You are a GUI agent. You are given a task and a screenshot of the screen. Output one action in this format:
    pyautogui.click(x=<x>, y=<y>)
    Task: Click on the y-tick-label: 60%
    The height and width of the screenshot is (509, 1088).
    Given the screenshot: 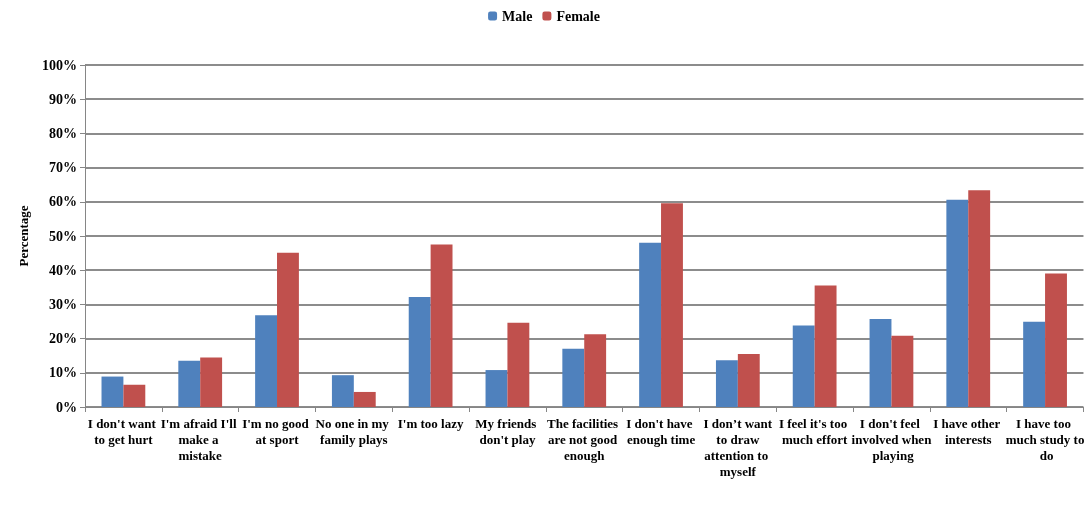 What is the action you would take?
    pyautogui.click(x=63, y=202)
    